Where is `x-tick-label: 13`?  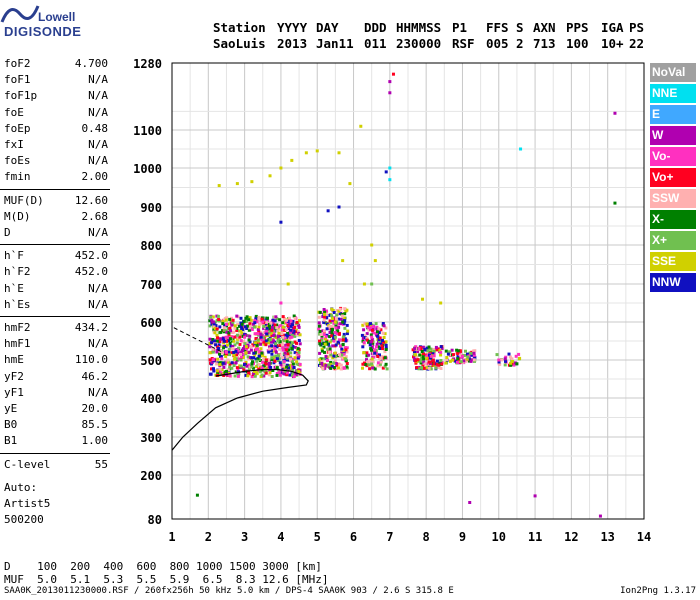
x-tick-label: 13 is located at coordinates (607, 537).